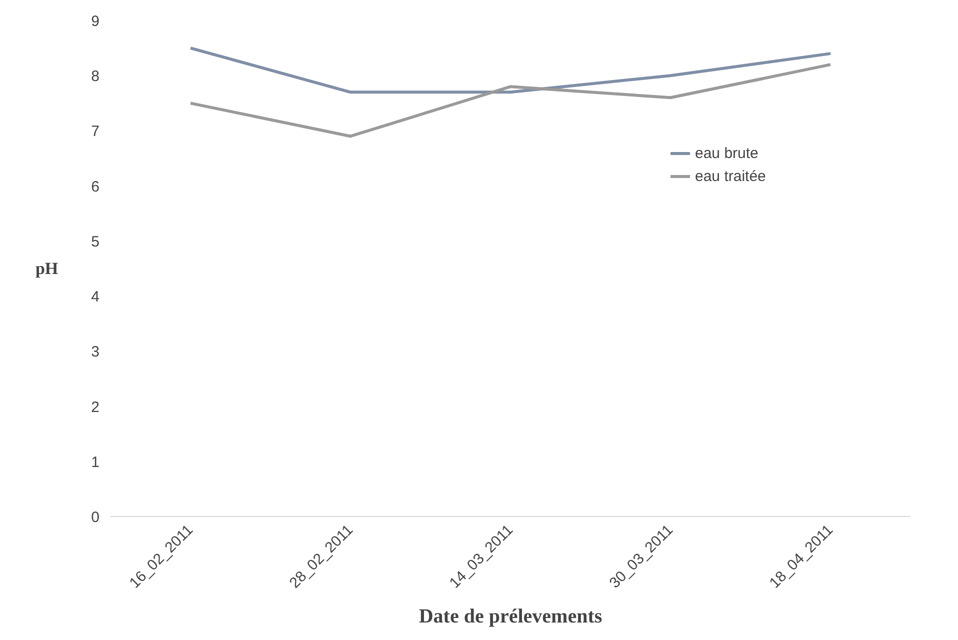  I want to click on y-tick-label: 5, so click(95, 241).